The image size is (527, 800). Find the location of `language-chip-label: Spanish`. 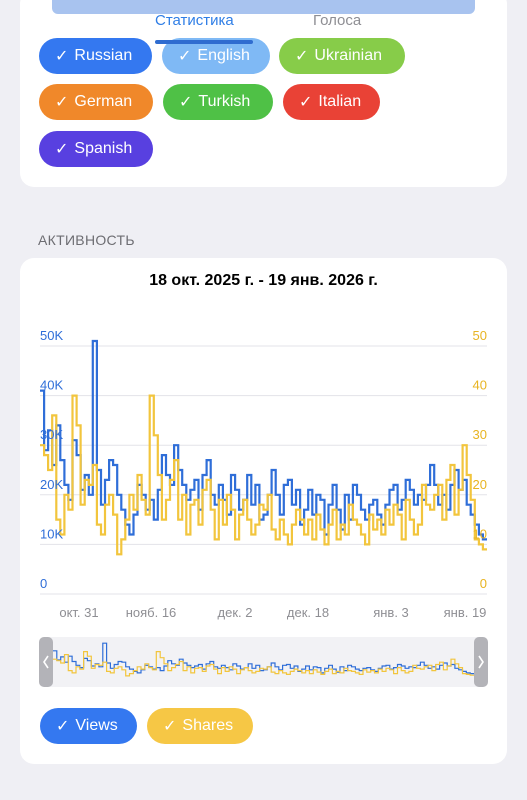

language-chip-label: Spanish is located at coordinates (103, 148).